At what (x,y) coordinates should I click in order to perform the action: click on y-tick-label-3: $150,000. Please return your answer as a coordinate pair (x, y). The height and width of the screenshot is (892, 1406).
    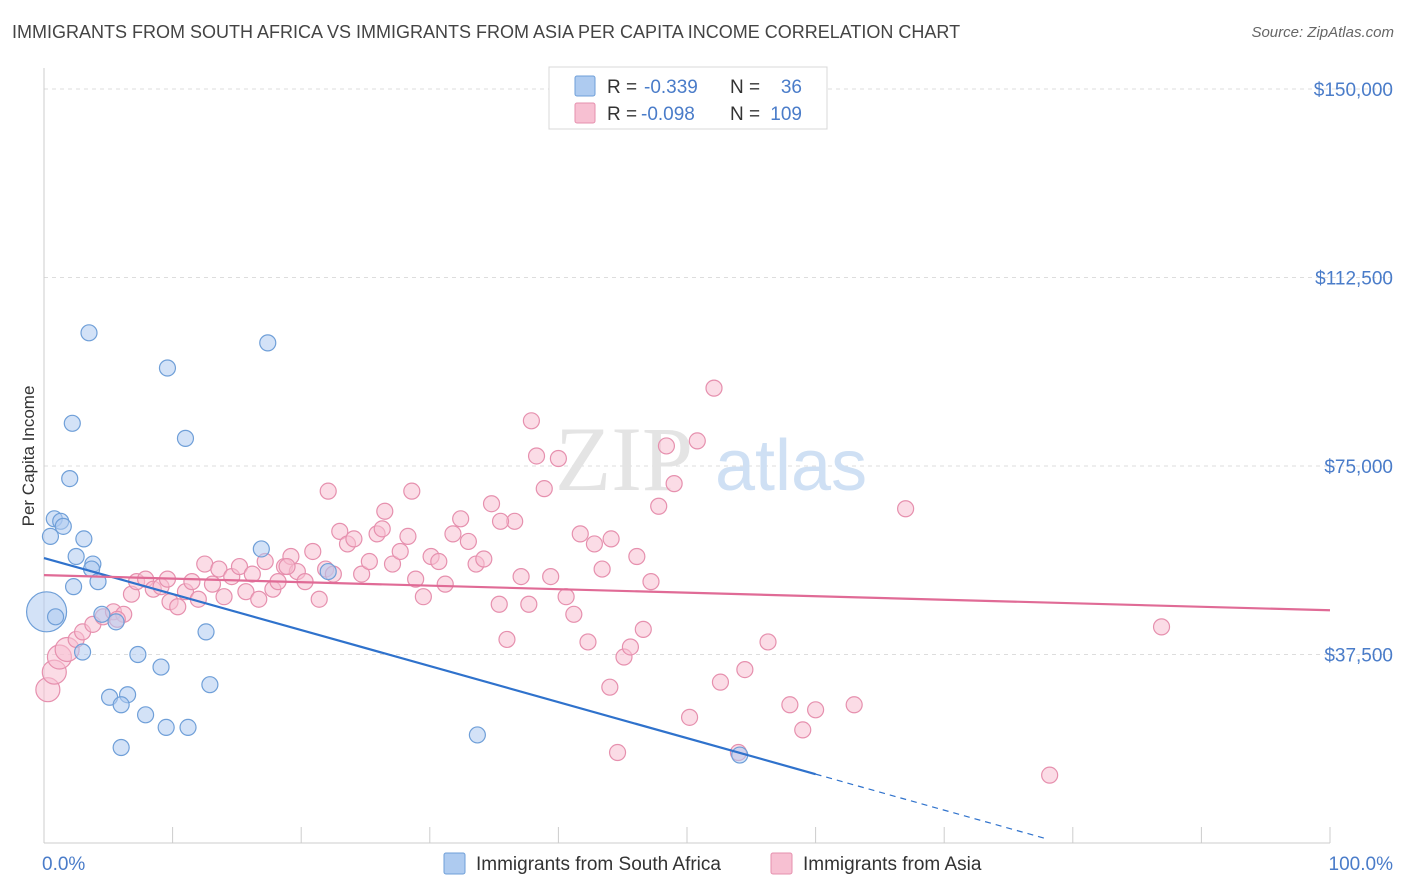
    Looking at the image, I should click on (1353, 90).